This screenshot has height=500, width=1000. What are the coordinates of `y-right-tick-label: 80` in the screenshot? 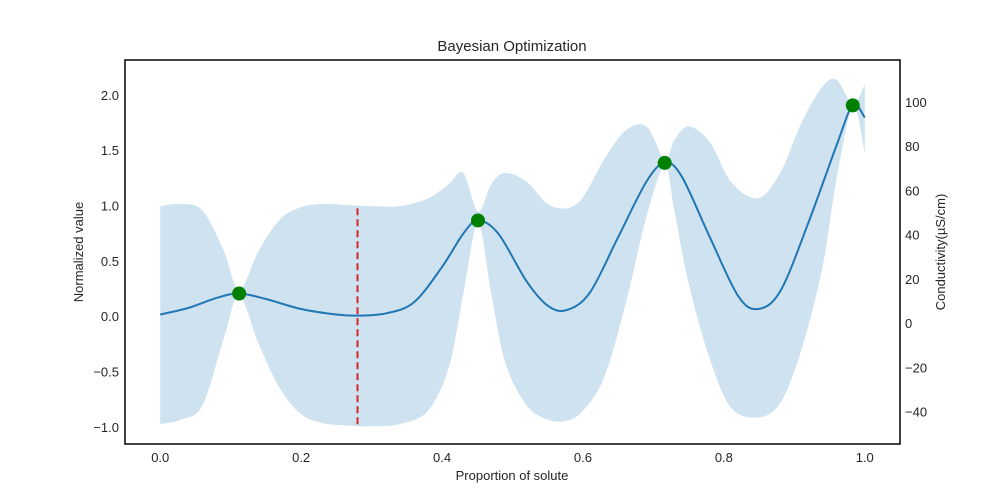 It's located at (912, 146).